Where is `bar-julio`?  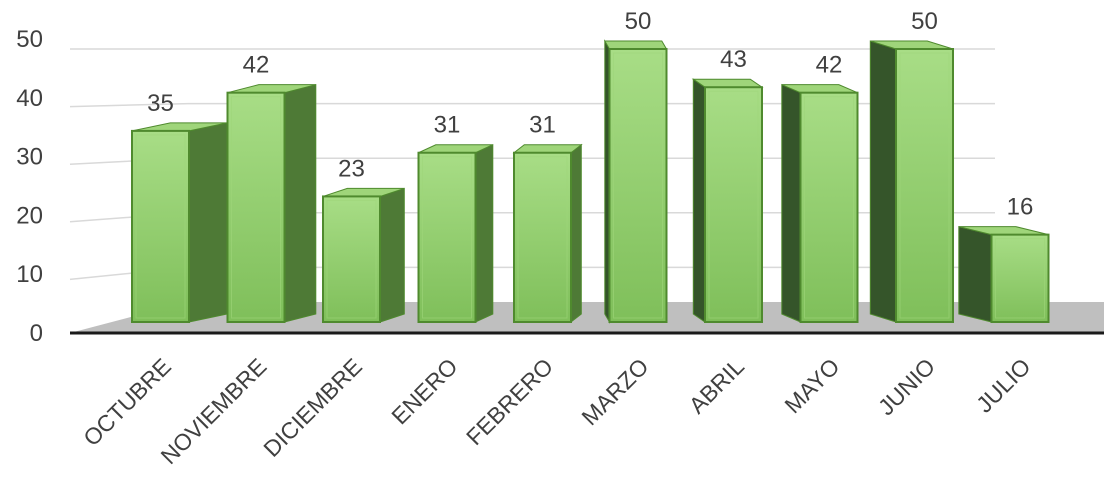
bar-julio is located at coordinates (1004, 274).